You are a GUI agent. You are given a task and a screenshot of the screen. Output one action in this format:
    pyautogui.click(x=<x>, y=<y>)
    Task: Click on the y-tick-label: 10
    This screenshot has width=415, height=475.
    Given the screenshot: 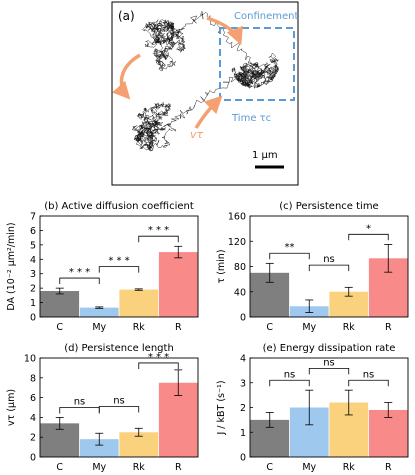 What is the action you would take?
    pyautogui.click(x=30, y=359)
    